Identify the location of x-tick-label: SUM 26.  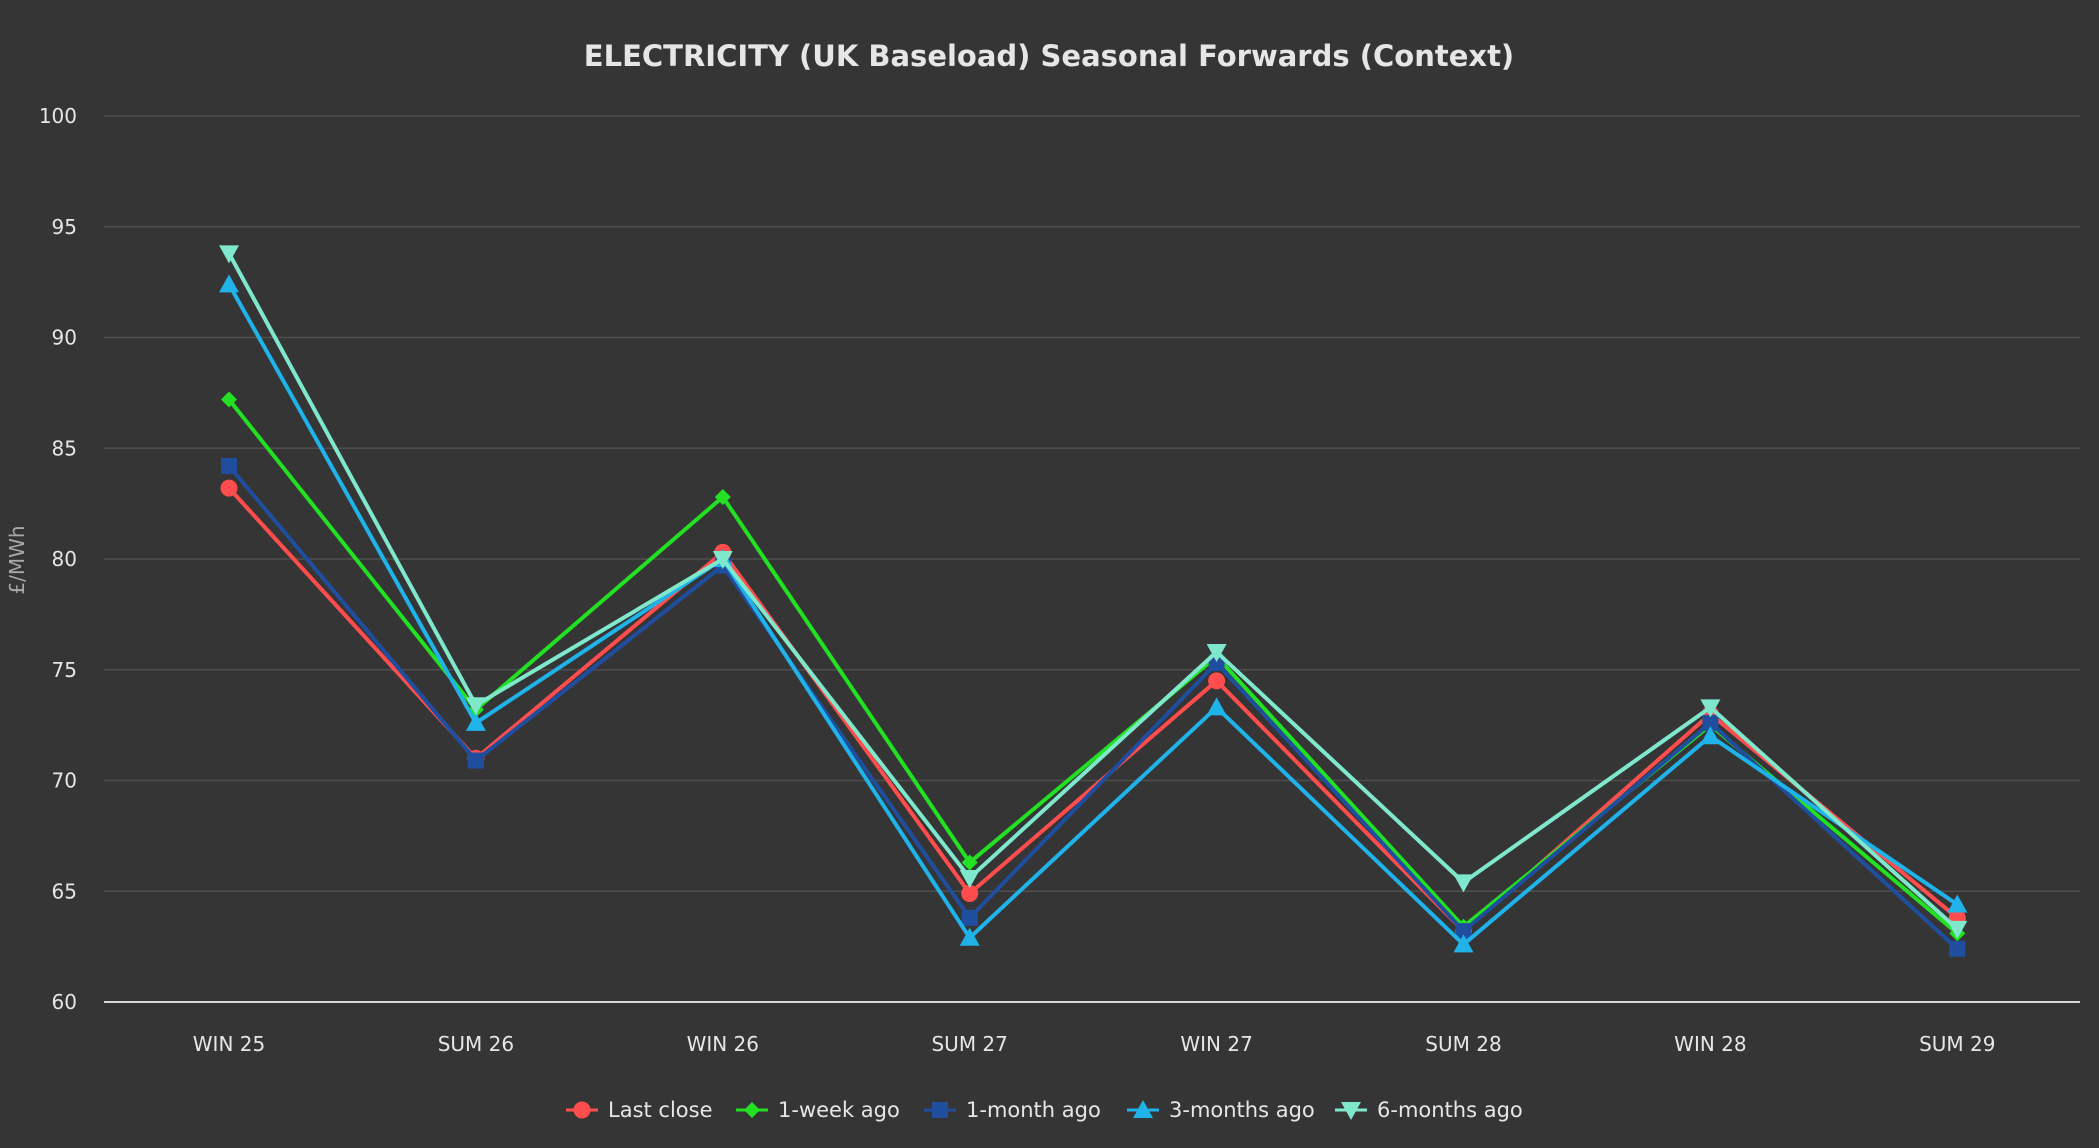
(476, 1044).